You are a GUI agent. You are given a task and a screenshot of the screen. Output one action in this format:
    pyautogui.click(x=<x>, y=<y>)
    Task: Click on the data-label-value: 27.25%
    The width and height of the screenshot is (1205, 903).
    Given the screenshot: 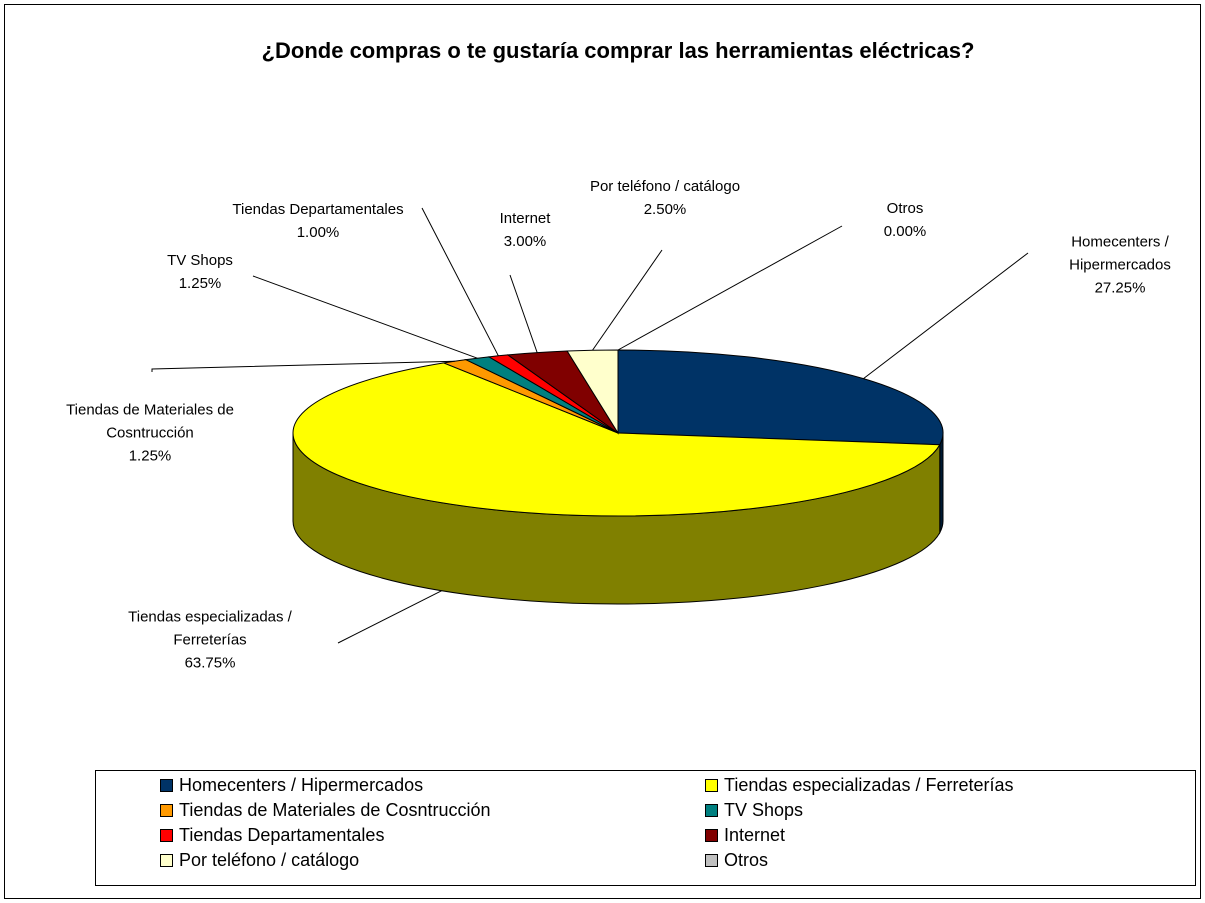 What is the action you would take?
    pyautogui.click(x=1120, y=288)
    